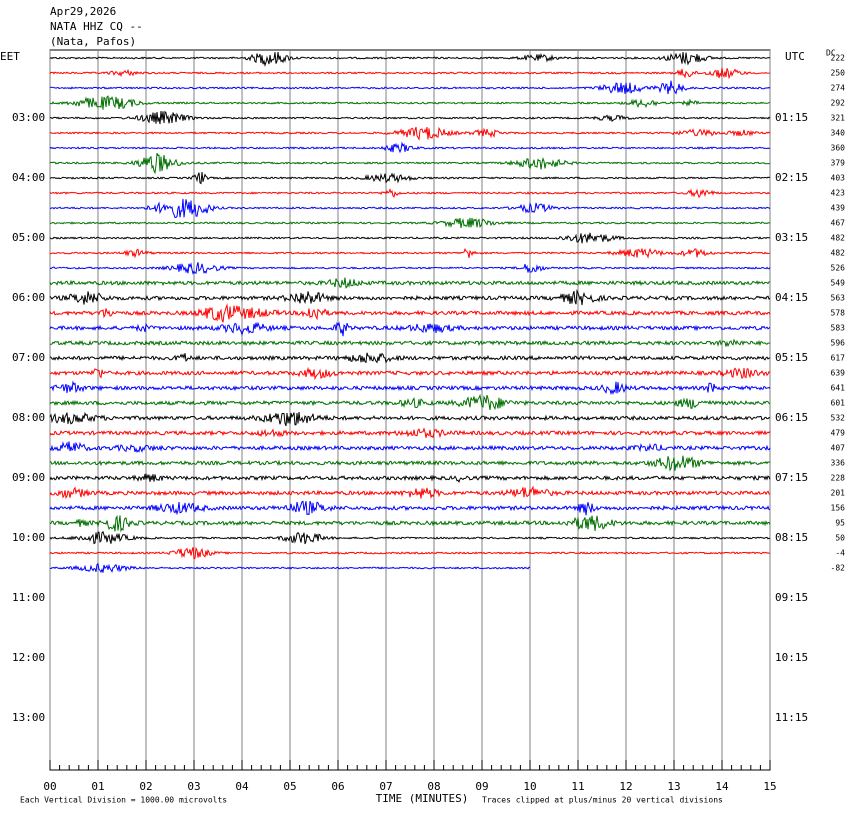  Describe the element at coordinates (28, 177) in the screenshot. I see `left-time-label: 04:00` at that location.